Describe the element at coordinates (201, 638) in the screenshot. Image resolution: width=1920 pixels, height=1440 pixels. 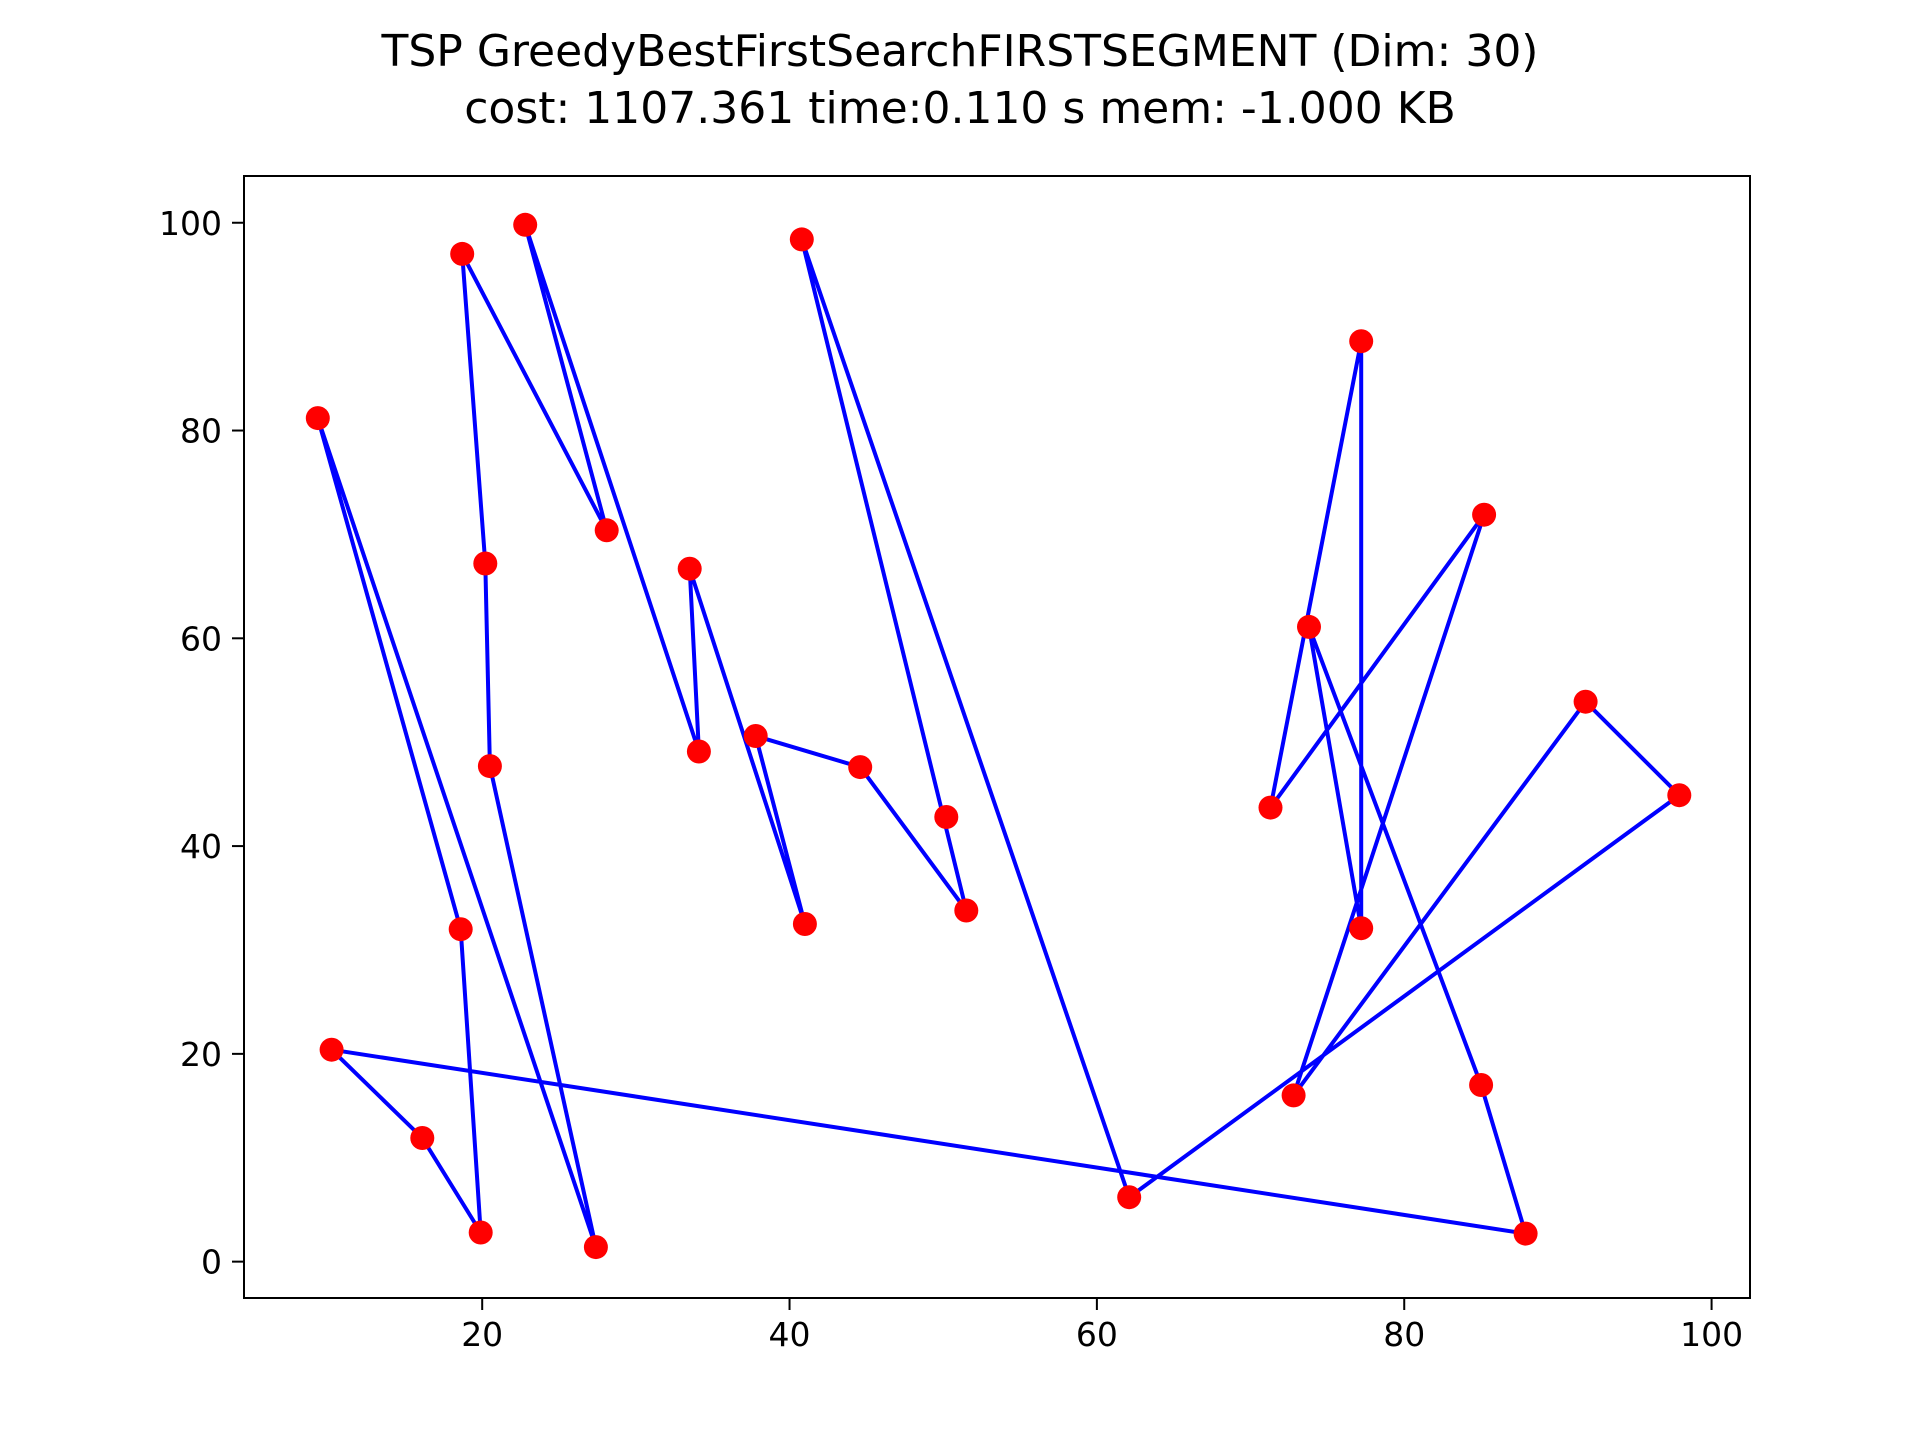
I see `y-tick-label: 60` at that location.